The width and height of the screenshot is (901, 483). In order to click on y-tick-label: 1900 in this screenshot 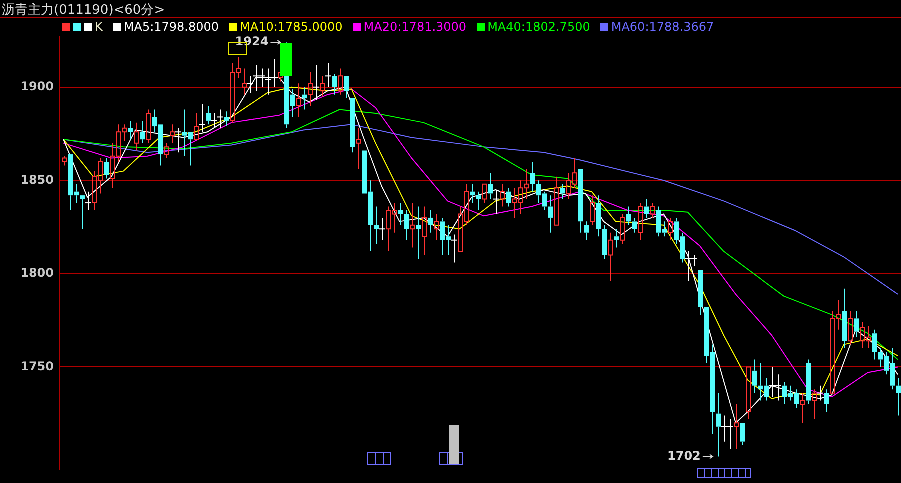, I will do `click(37, 86)`.